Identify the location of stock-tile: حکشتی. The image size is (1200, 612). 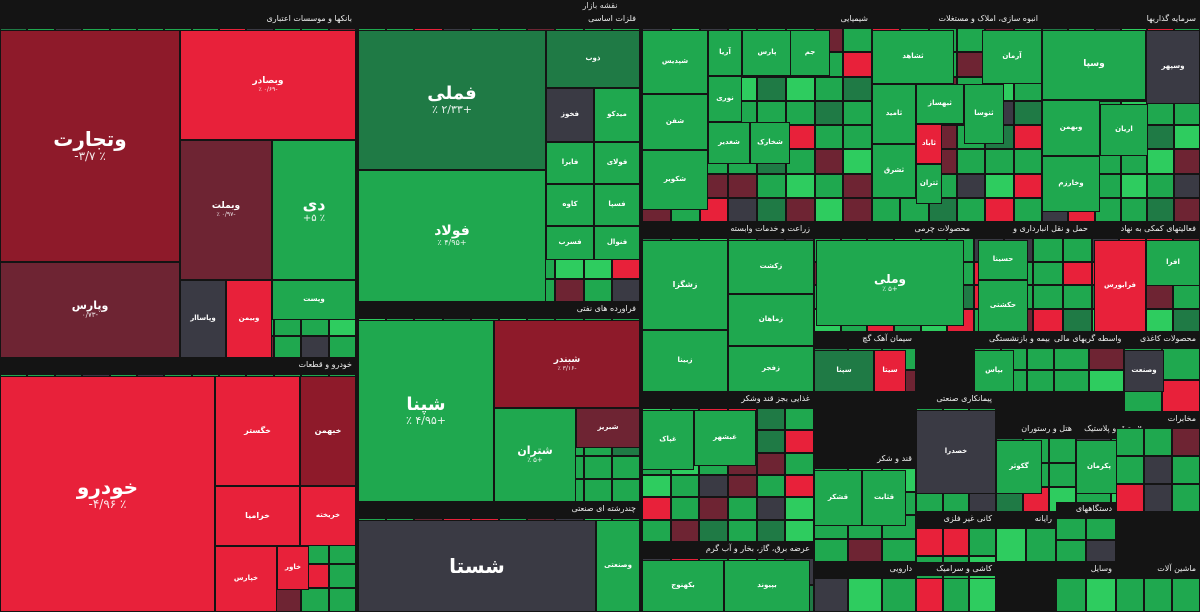
(1003, 306).